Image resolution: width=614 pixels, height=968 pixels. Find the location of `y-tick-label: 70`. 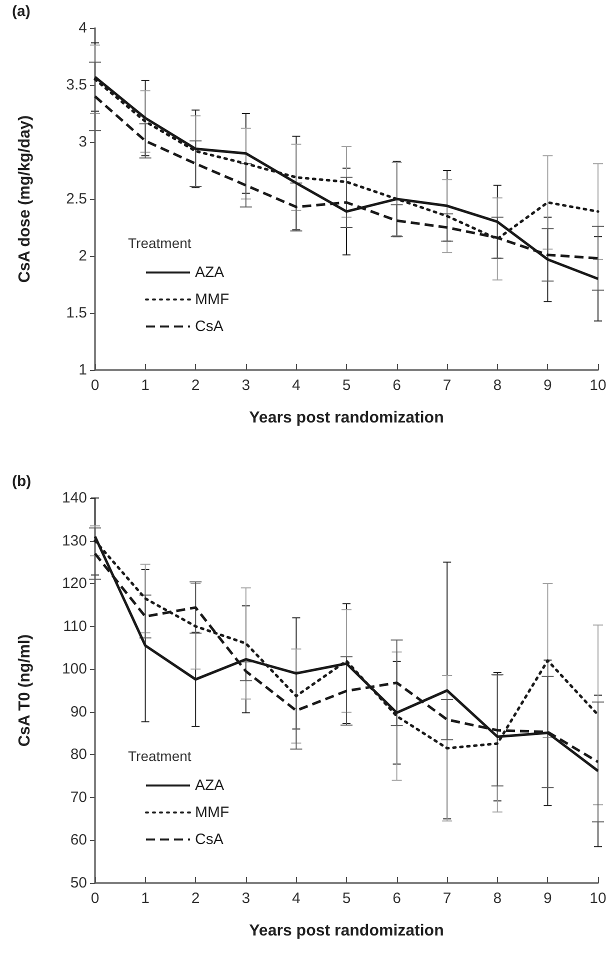

y-tick-label: 70 is located at coordinates (78, 797).